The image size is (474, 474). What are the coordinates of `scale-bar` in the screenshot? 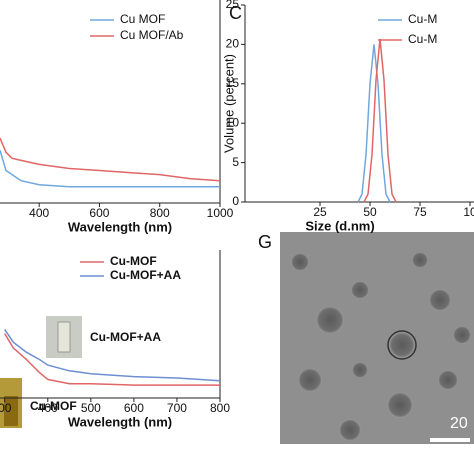 It's located at (450, 440).